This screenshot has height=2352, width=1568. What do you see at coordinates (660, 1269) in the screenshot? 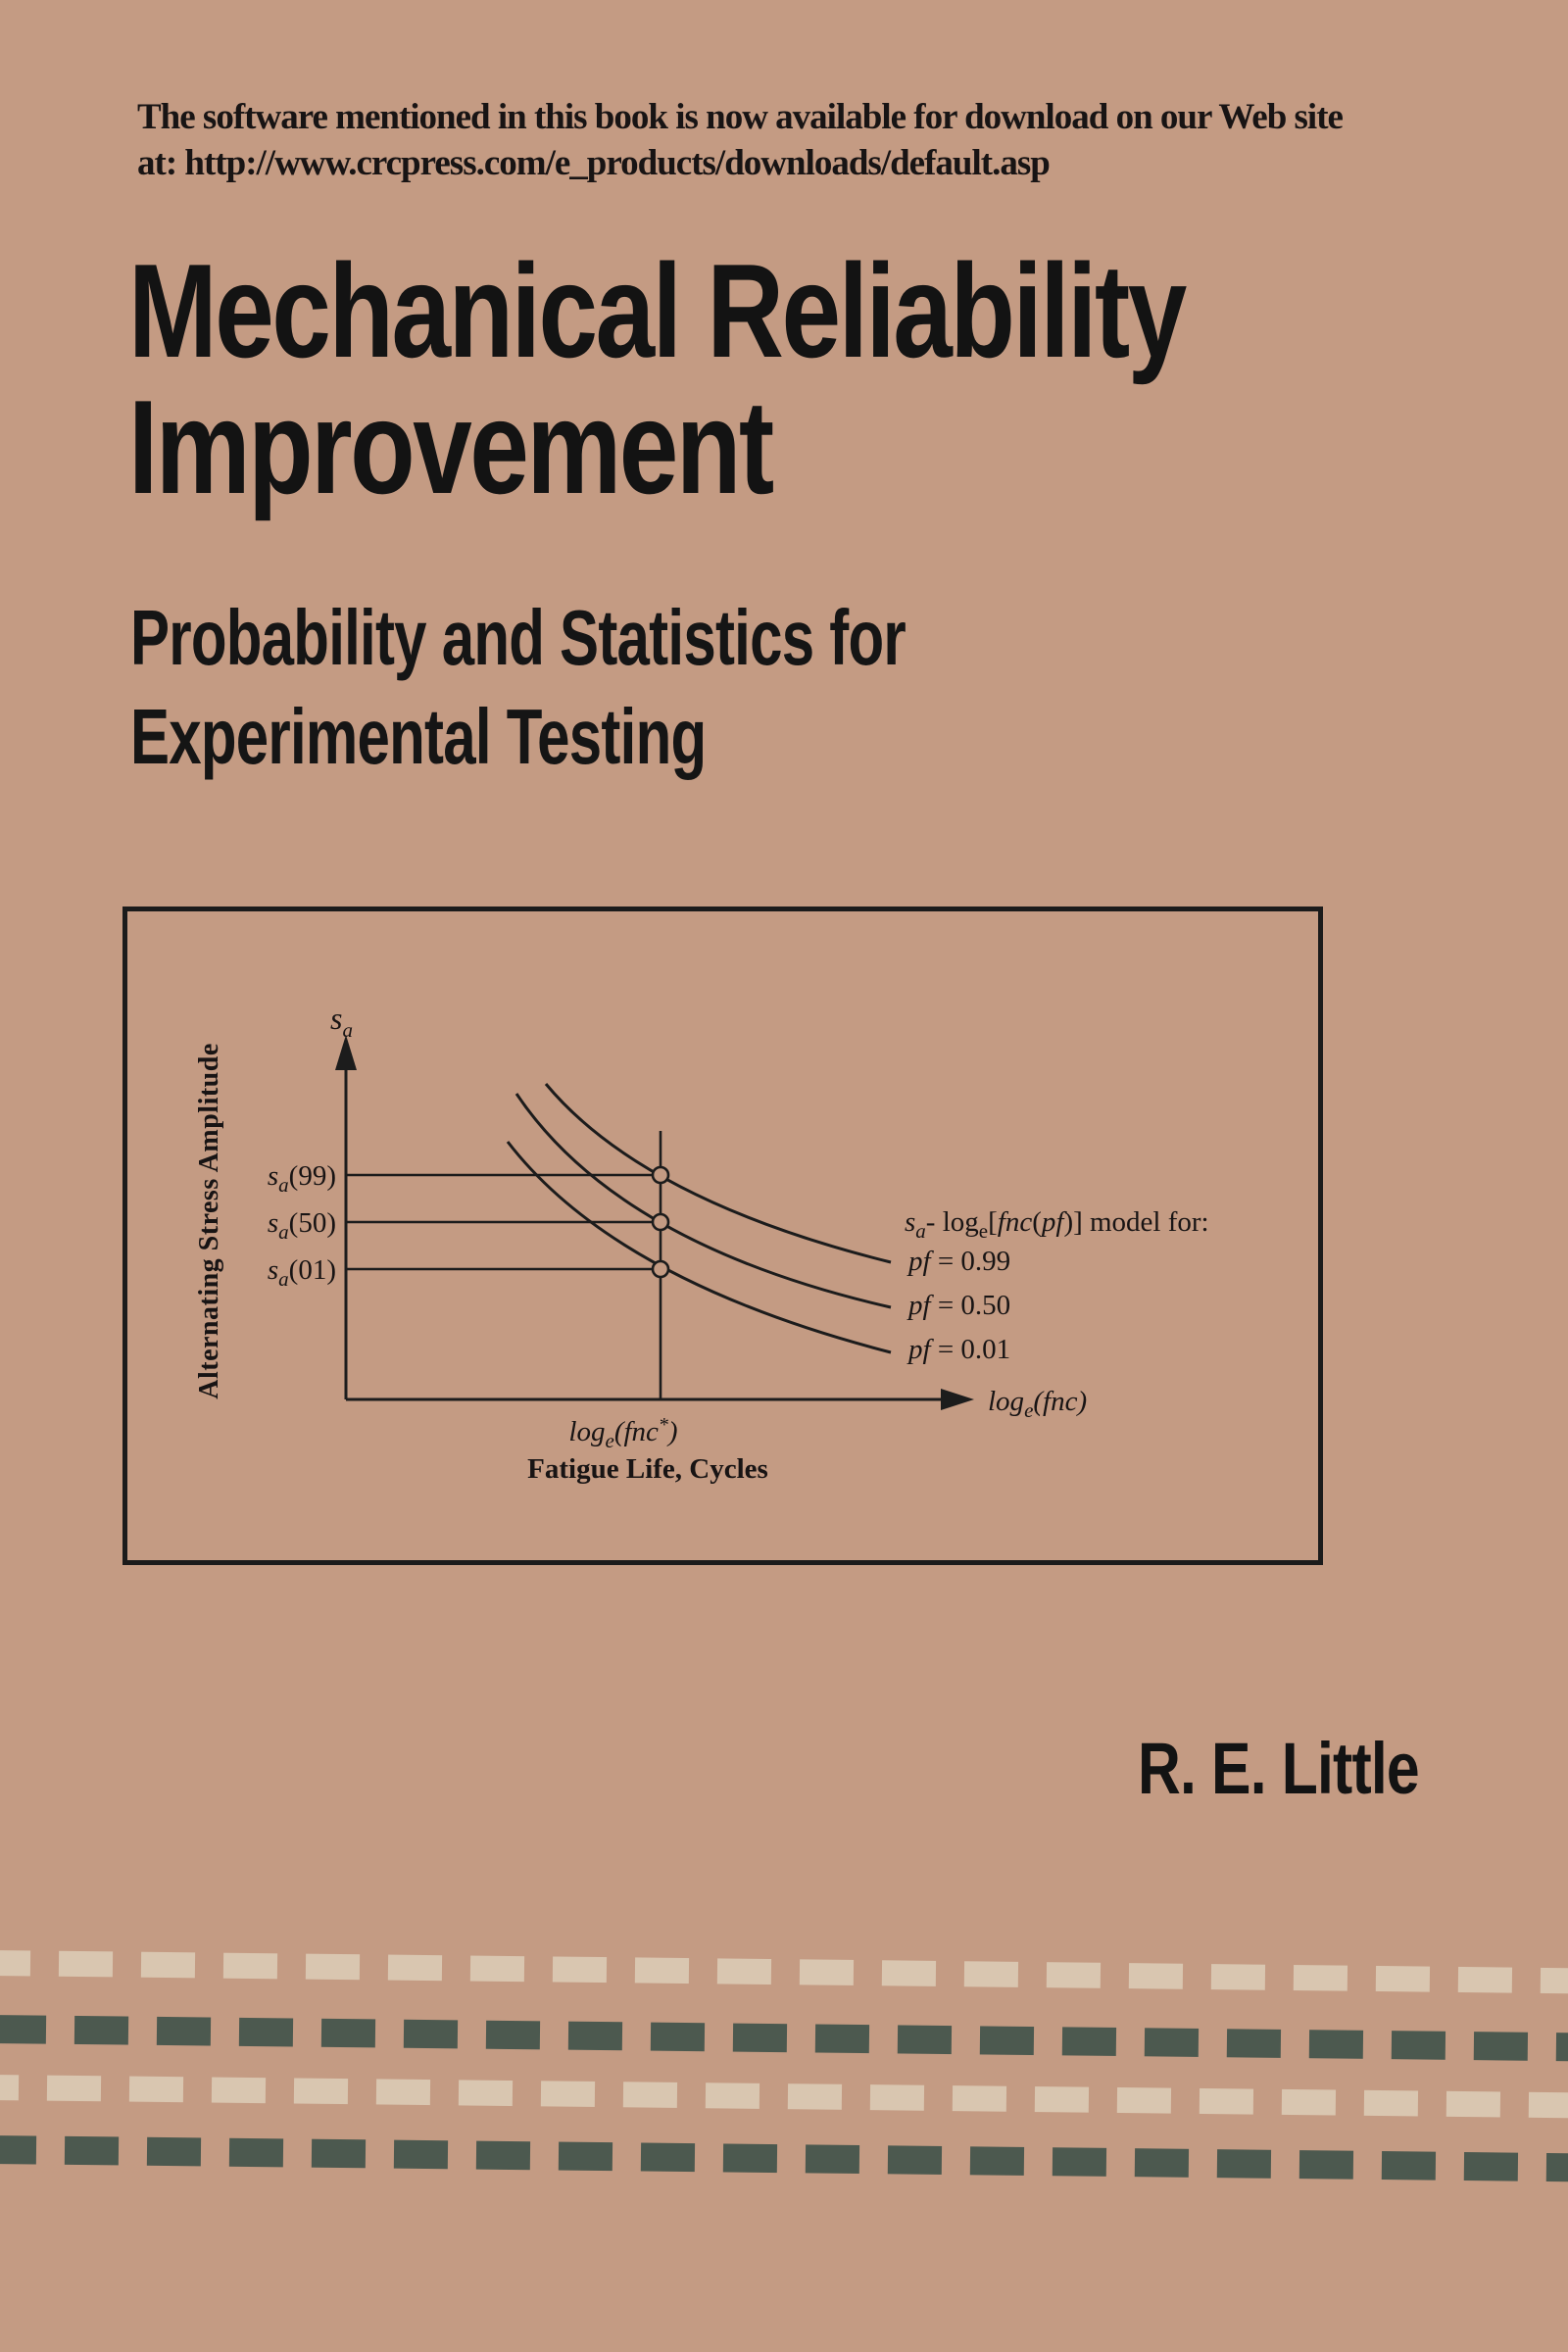
I see `marker-sa01` at bounding box center [660, 1269].